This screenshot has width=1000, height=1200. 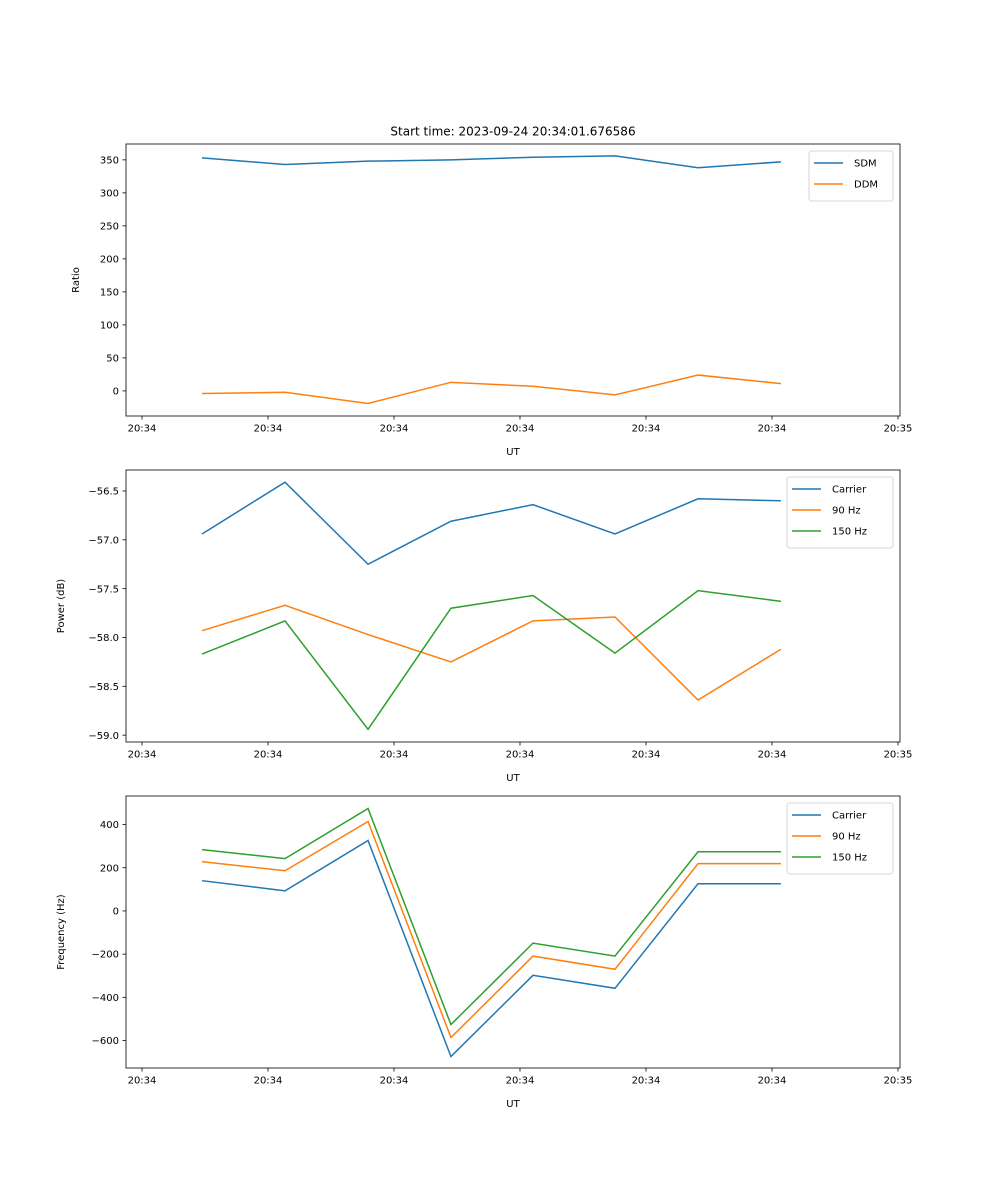 What do you see at coordinates (491, 389) in the screenshot?
I see `series-line-ddm` at bounding box center [491, 389].